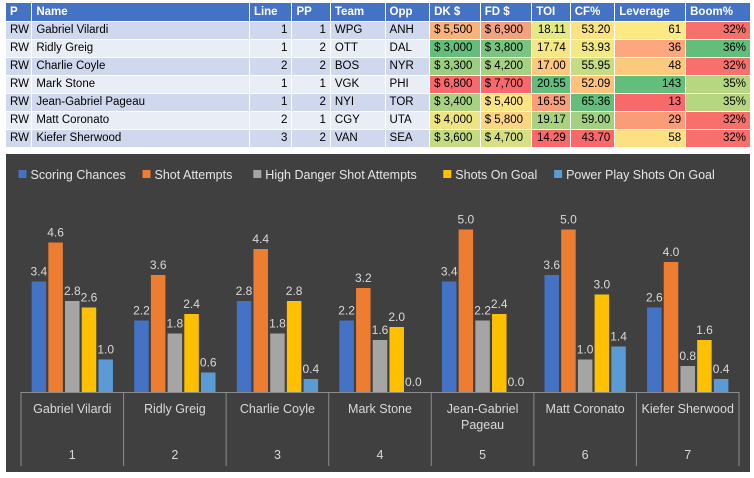 The image size is (754, 478). What do you see at coordinates (551, 138) in the screenshot?
I see `cell-toi: 14.29` at bounding box center [551, 138].